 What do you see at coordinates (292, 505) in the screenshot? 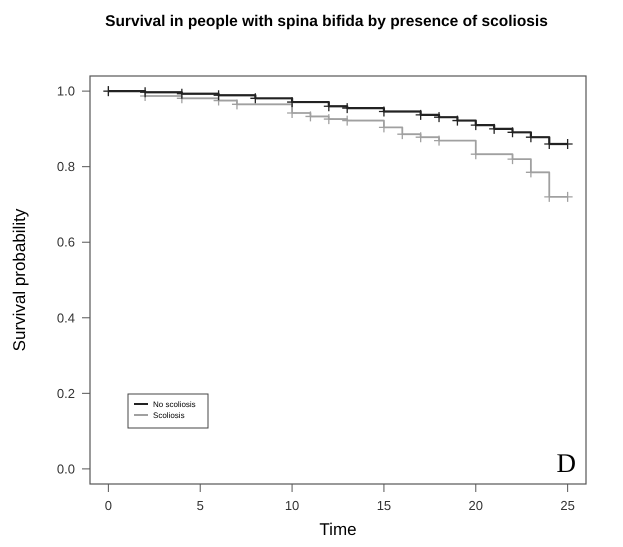
I see `x-tick-label: 10` at bounding box center [292, 505].